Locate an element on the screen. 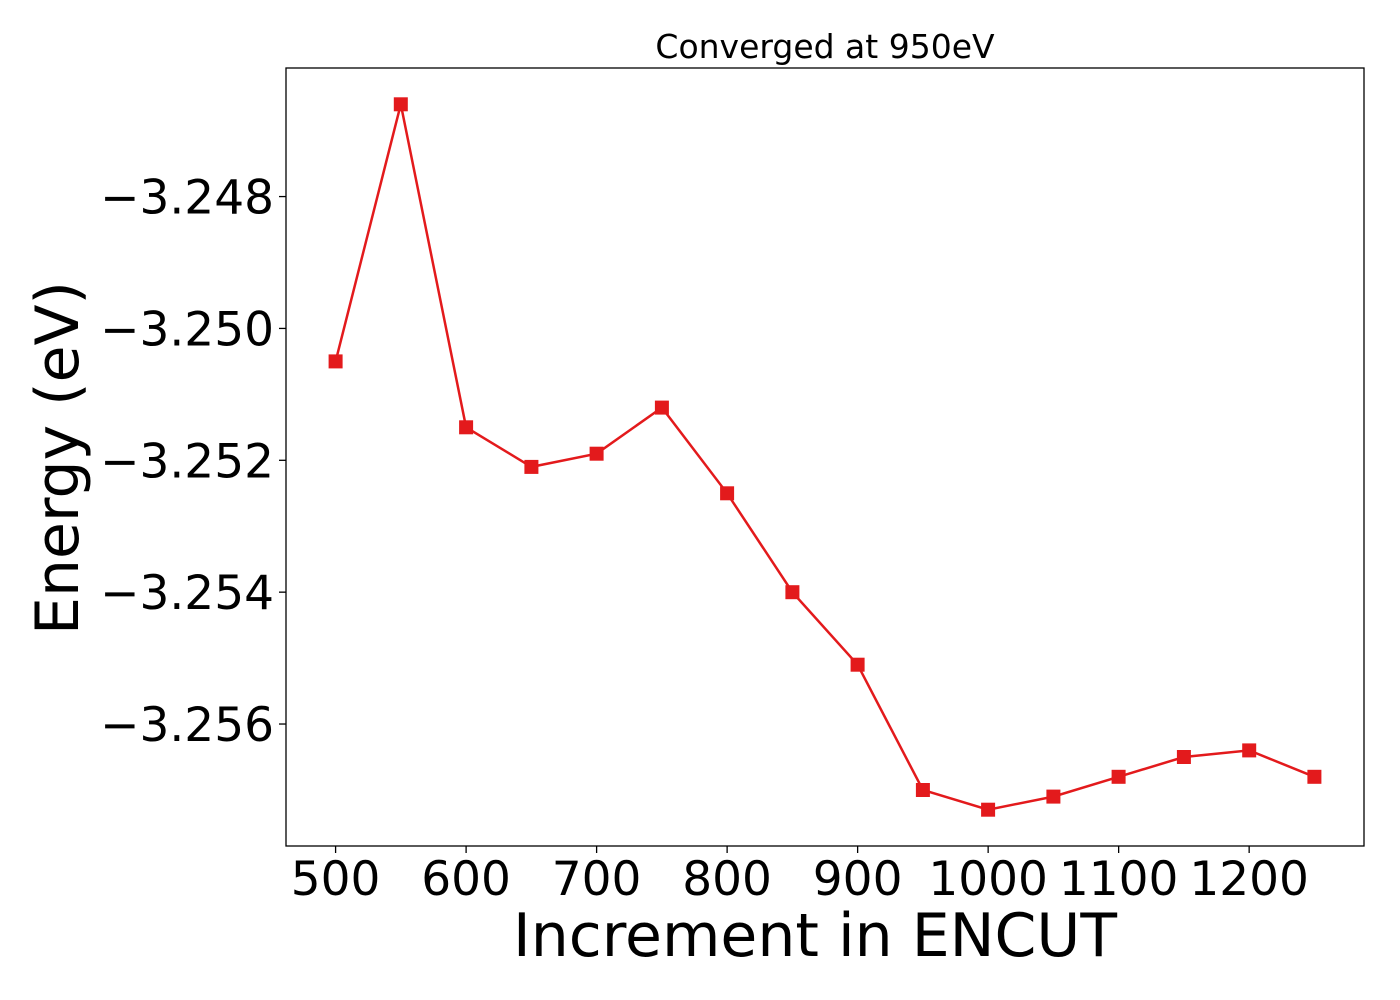 The height and width of the screenshot is (1000, 1400). y-axis-label: Energy (eV) is located at coordinates (58, 458).